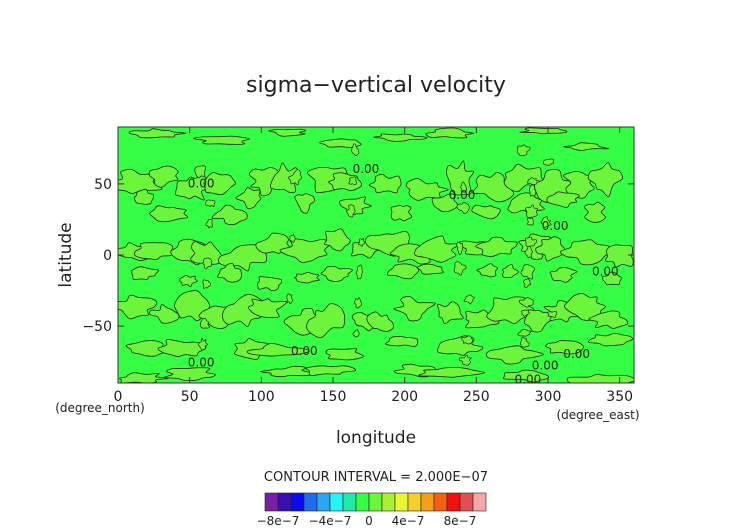 The width and height of the screenshot is (752, 532). What do you see at coordinates (118, 397) in the screenshot?
I see `x-tick-label: 0` at bounding box center [118, 397].